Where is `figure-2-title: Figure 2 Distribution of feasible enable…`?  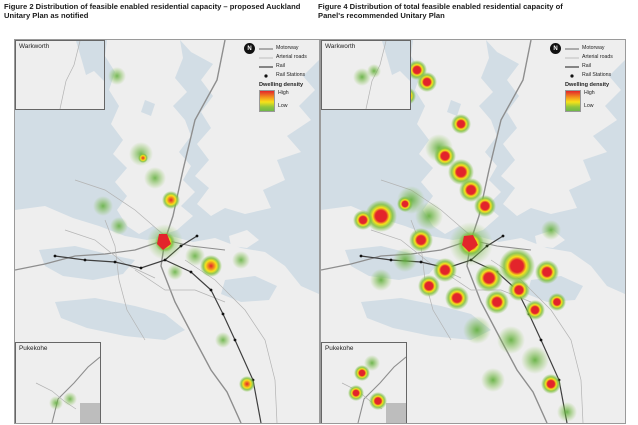 figure-2-title: Figure 2 Distribution of feasible enable… is located at coordinates (152, 11).